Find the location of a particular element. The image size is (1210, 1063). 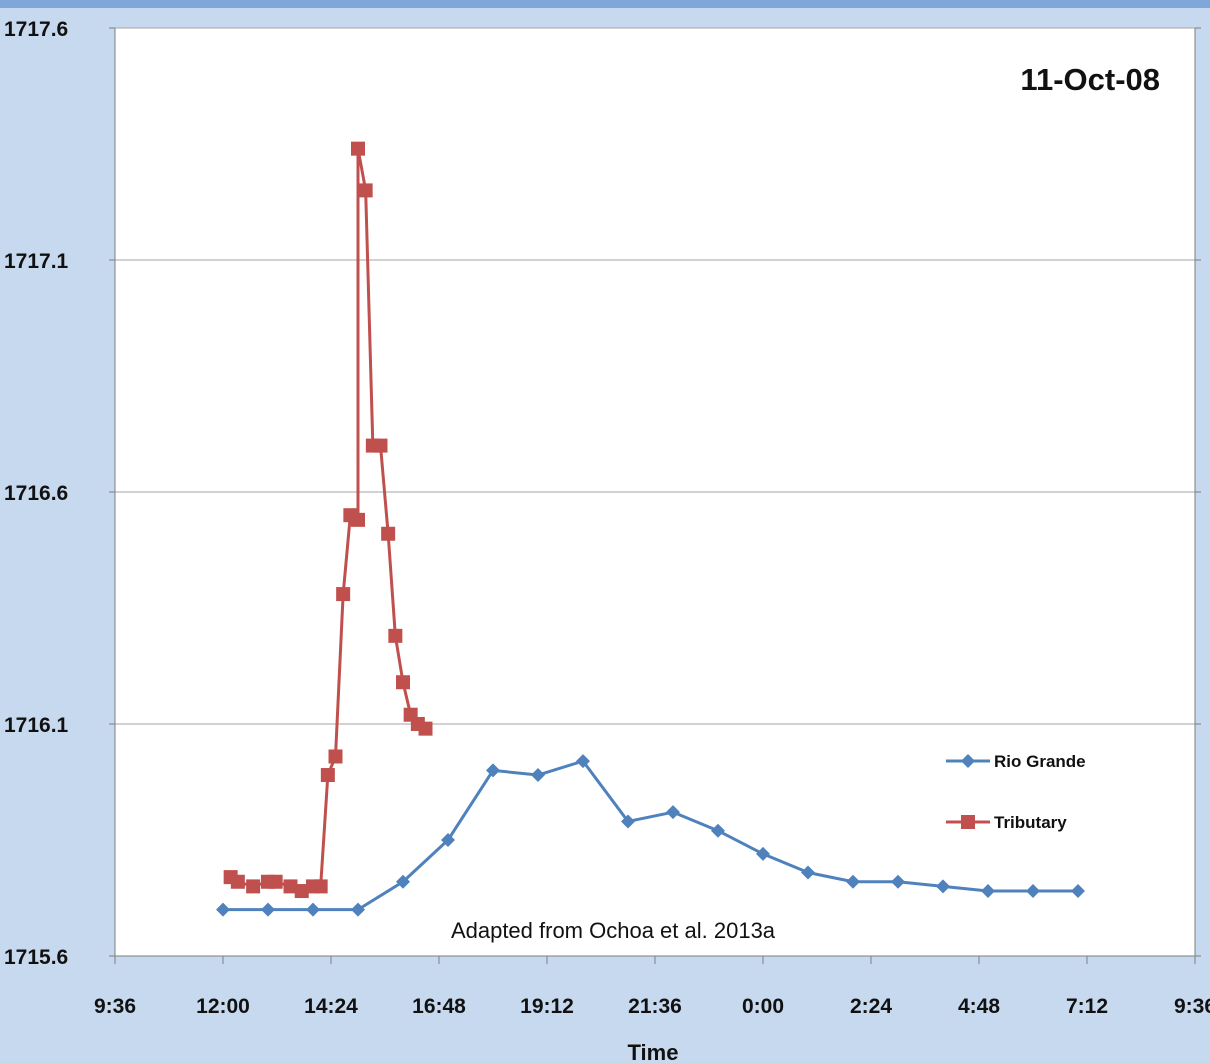

x-tick-label: 16:48 is located at coordinates (439, 1006).